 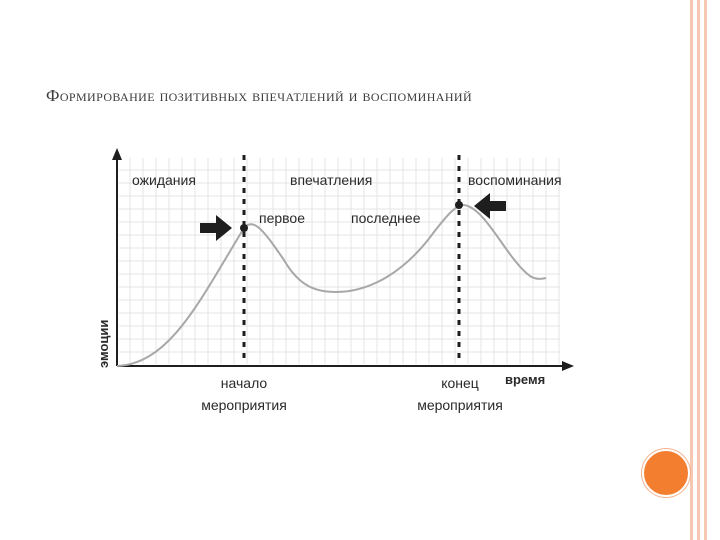 I want to click on start-label-line2: мероприятия, so click(x=244, y=405).